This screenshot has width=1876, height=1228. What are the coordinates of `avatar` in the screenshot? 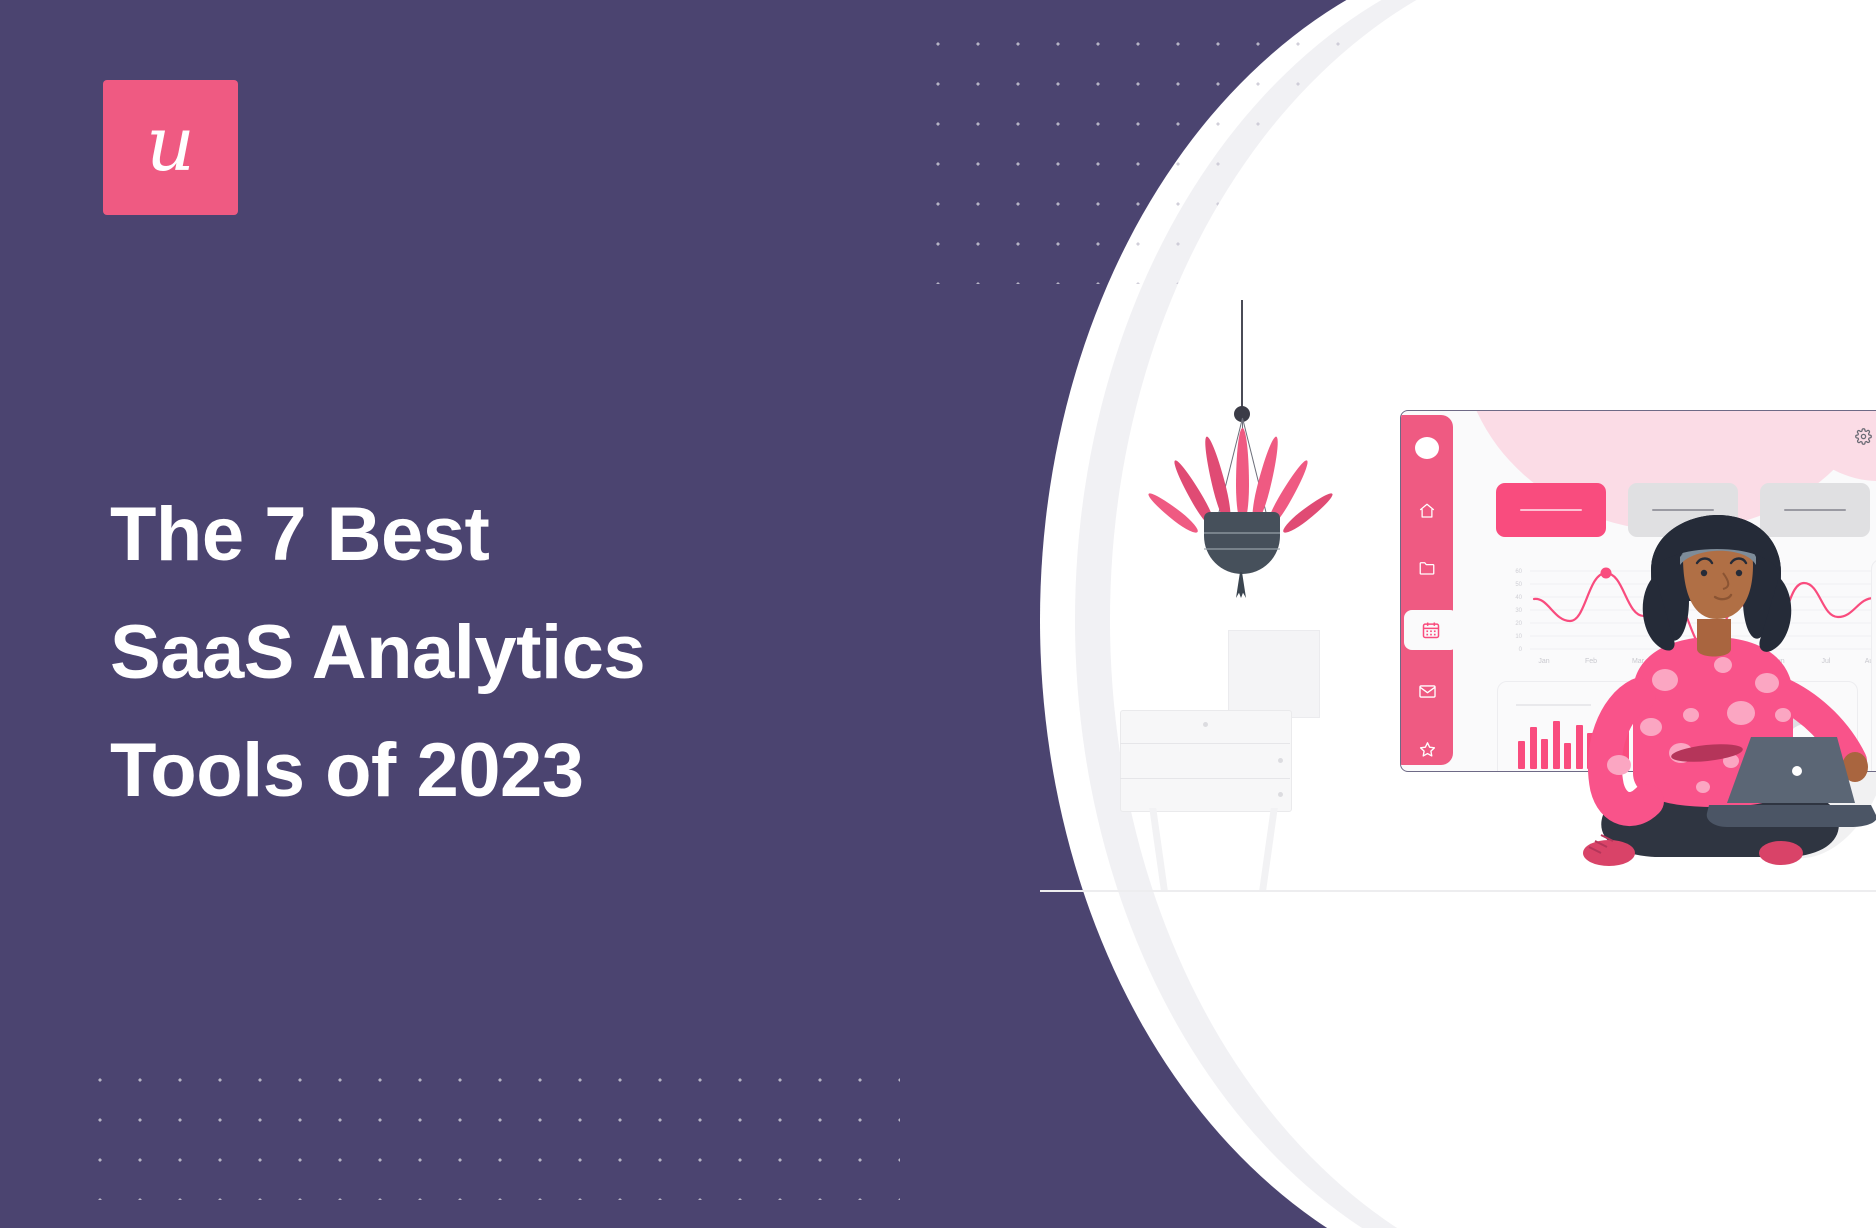 It's located at (1427, 448).